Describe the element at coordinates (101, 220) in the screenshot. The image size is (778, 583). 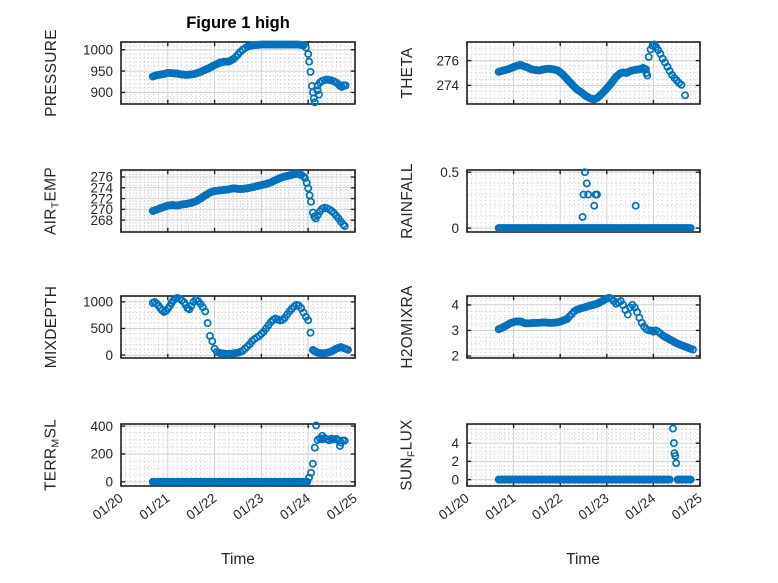
I see `svg-text: 268` at that location.